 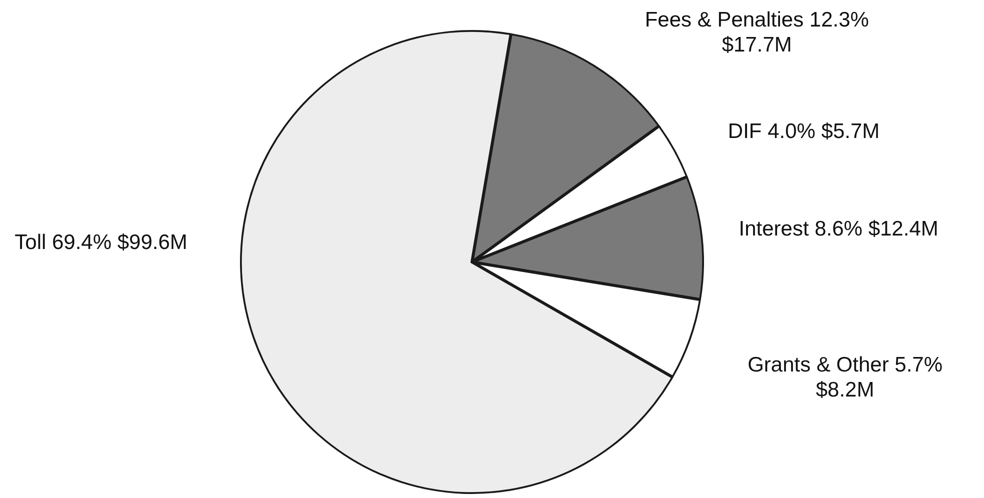 What do you see at coordinates (804, 131) in the screenshot?
I see `slice-label: DIF 4.0% $5.7M` at bounding box center [804, 131].